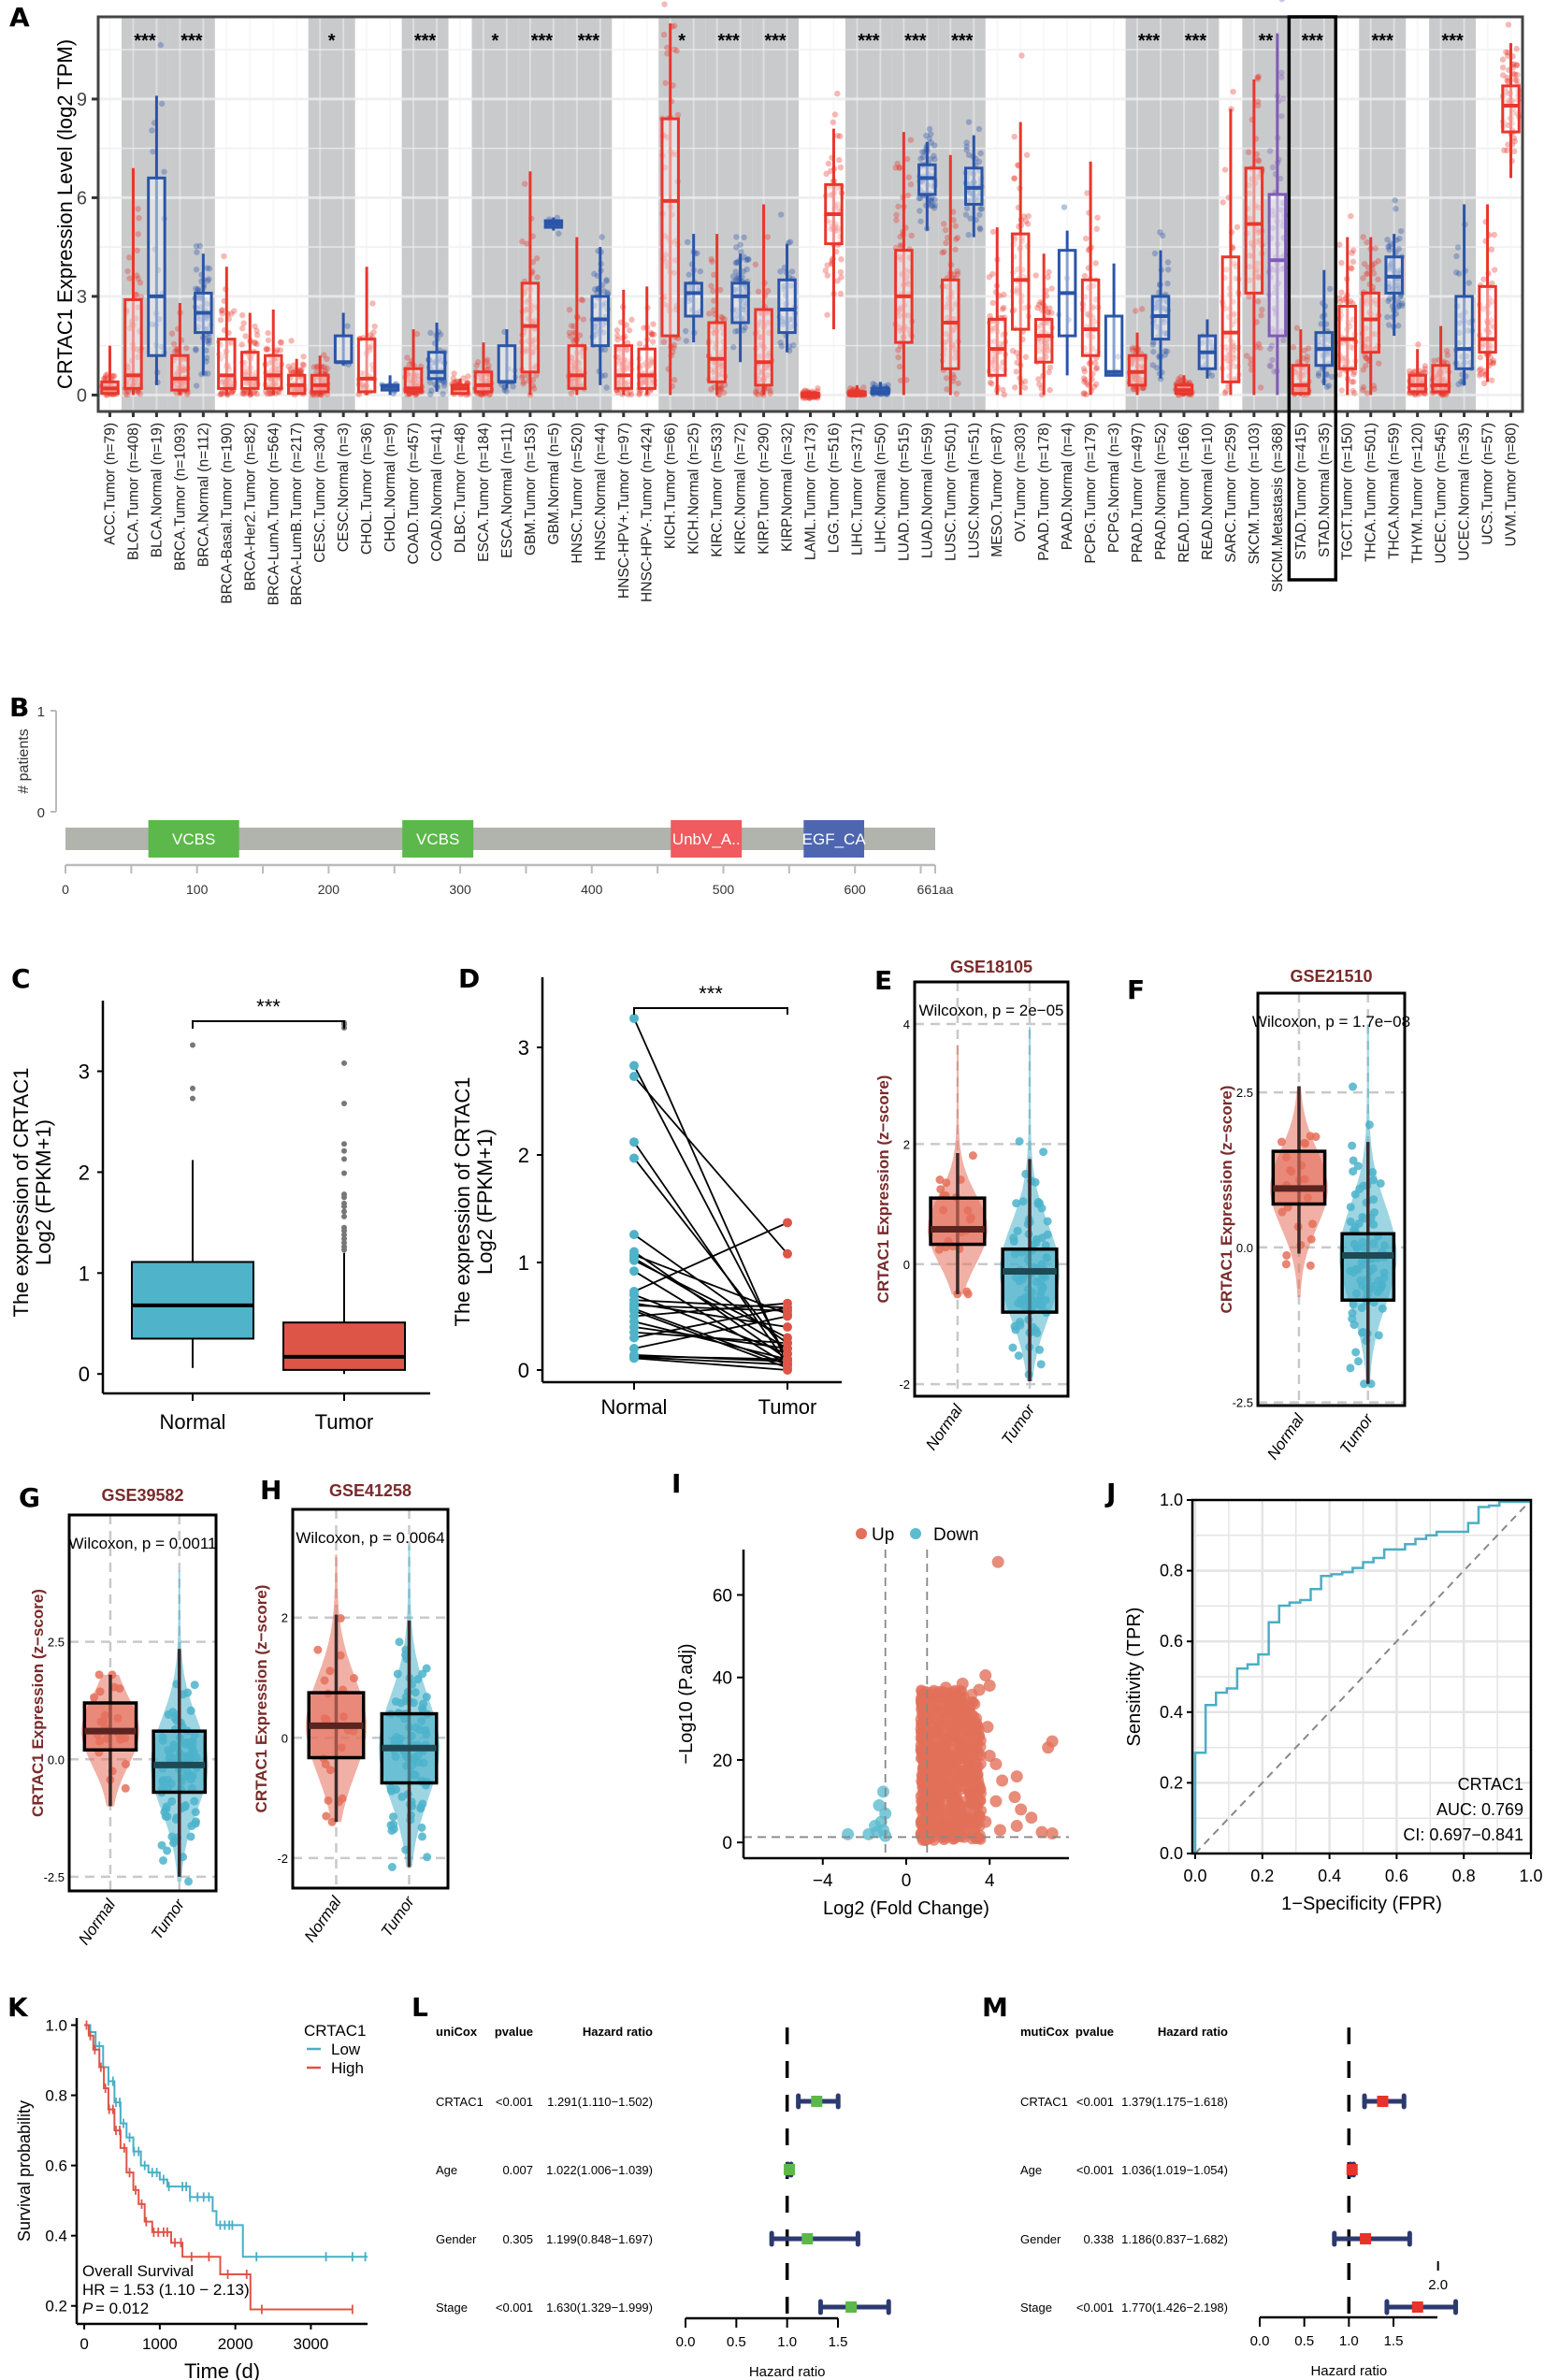  What do you see at coordinates (82, 395) in the screenshot?
I see `y-tick-label: 0` at bounding box center [82, 395].